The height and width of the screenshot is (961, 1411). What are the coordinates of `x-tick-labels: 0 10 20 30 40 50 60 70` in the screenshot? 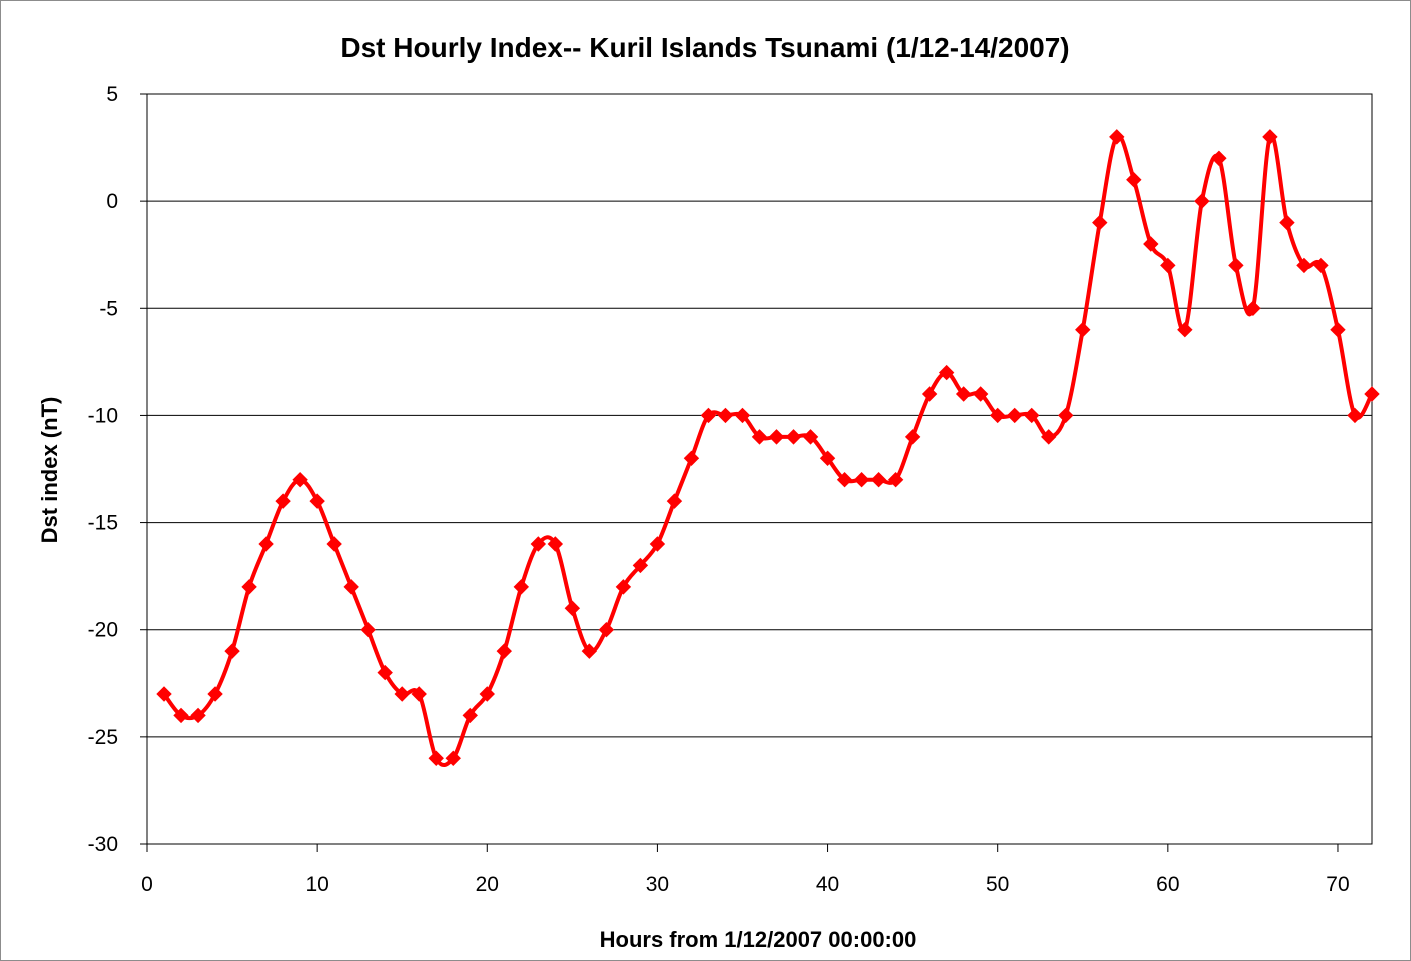 It's located at (745, 884).